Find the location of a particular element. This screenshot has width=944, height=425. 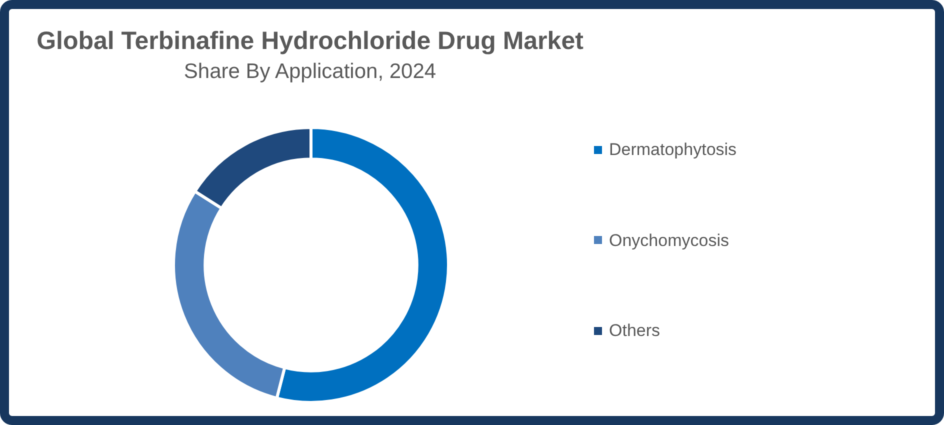

chart-subtitle: Share By Application, 2024 is located at coordinates (310, 72).